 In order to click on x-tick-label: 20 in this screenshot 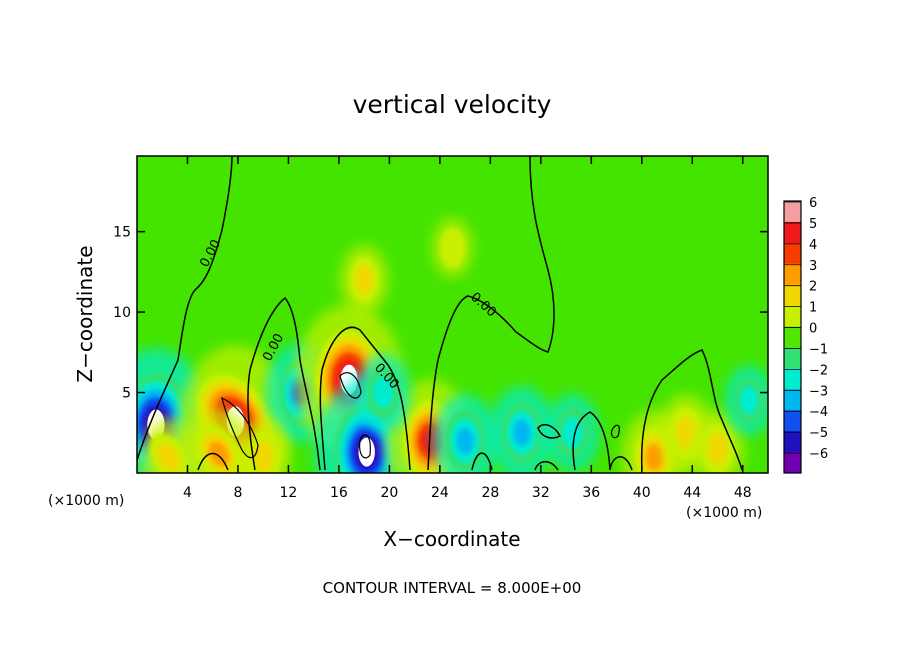, I will do `click(389, 493)`.